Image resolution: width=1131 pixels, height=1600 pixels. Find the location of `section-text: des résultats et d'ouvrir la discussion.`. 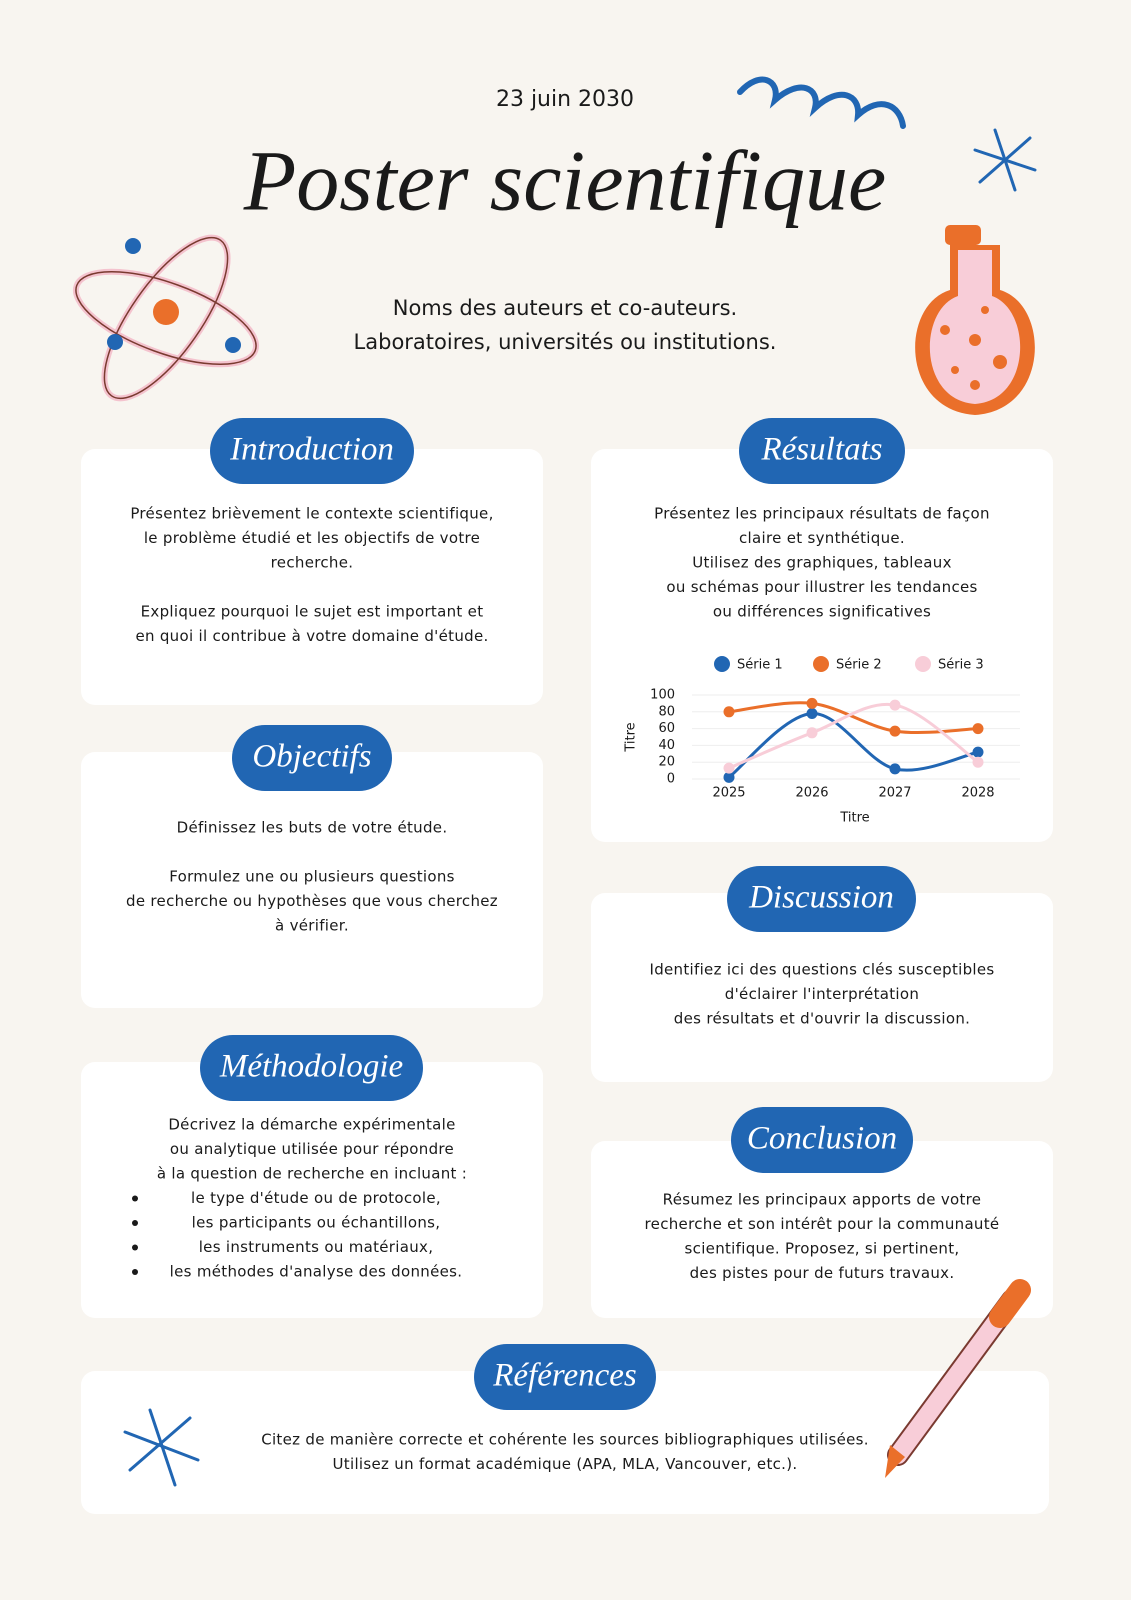

section-text: des résultats et d'ouvrir la discussion. is located at coordinates (822, 1019).